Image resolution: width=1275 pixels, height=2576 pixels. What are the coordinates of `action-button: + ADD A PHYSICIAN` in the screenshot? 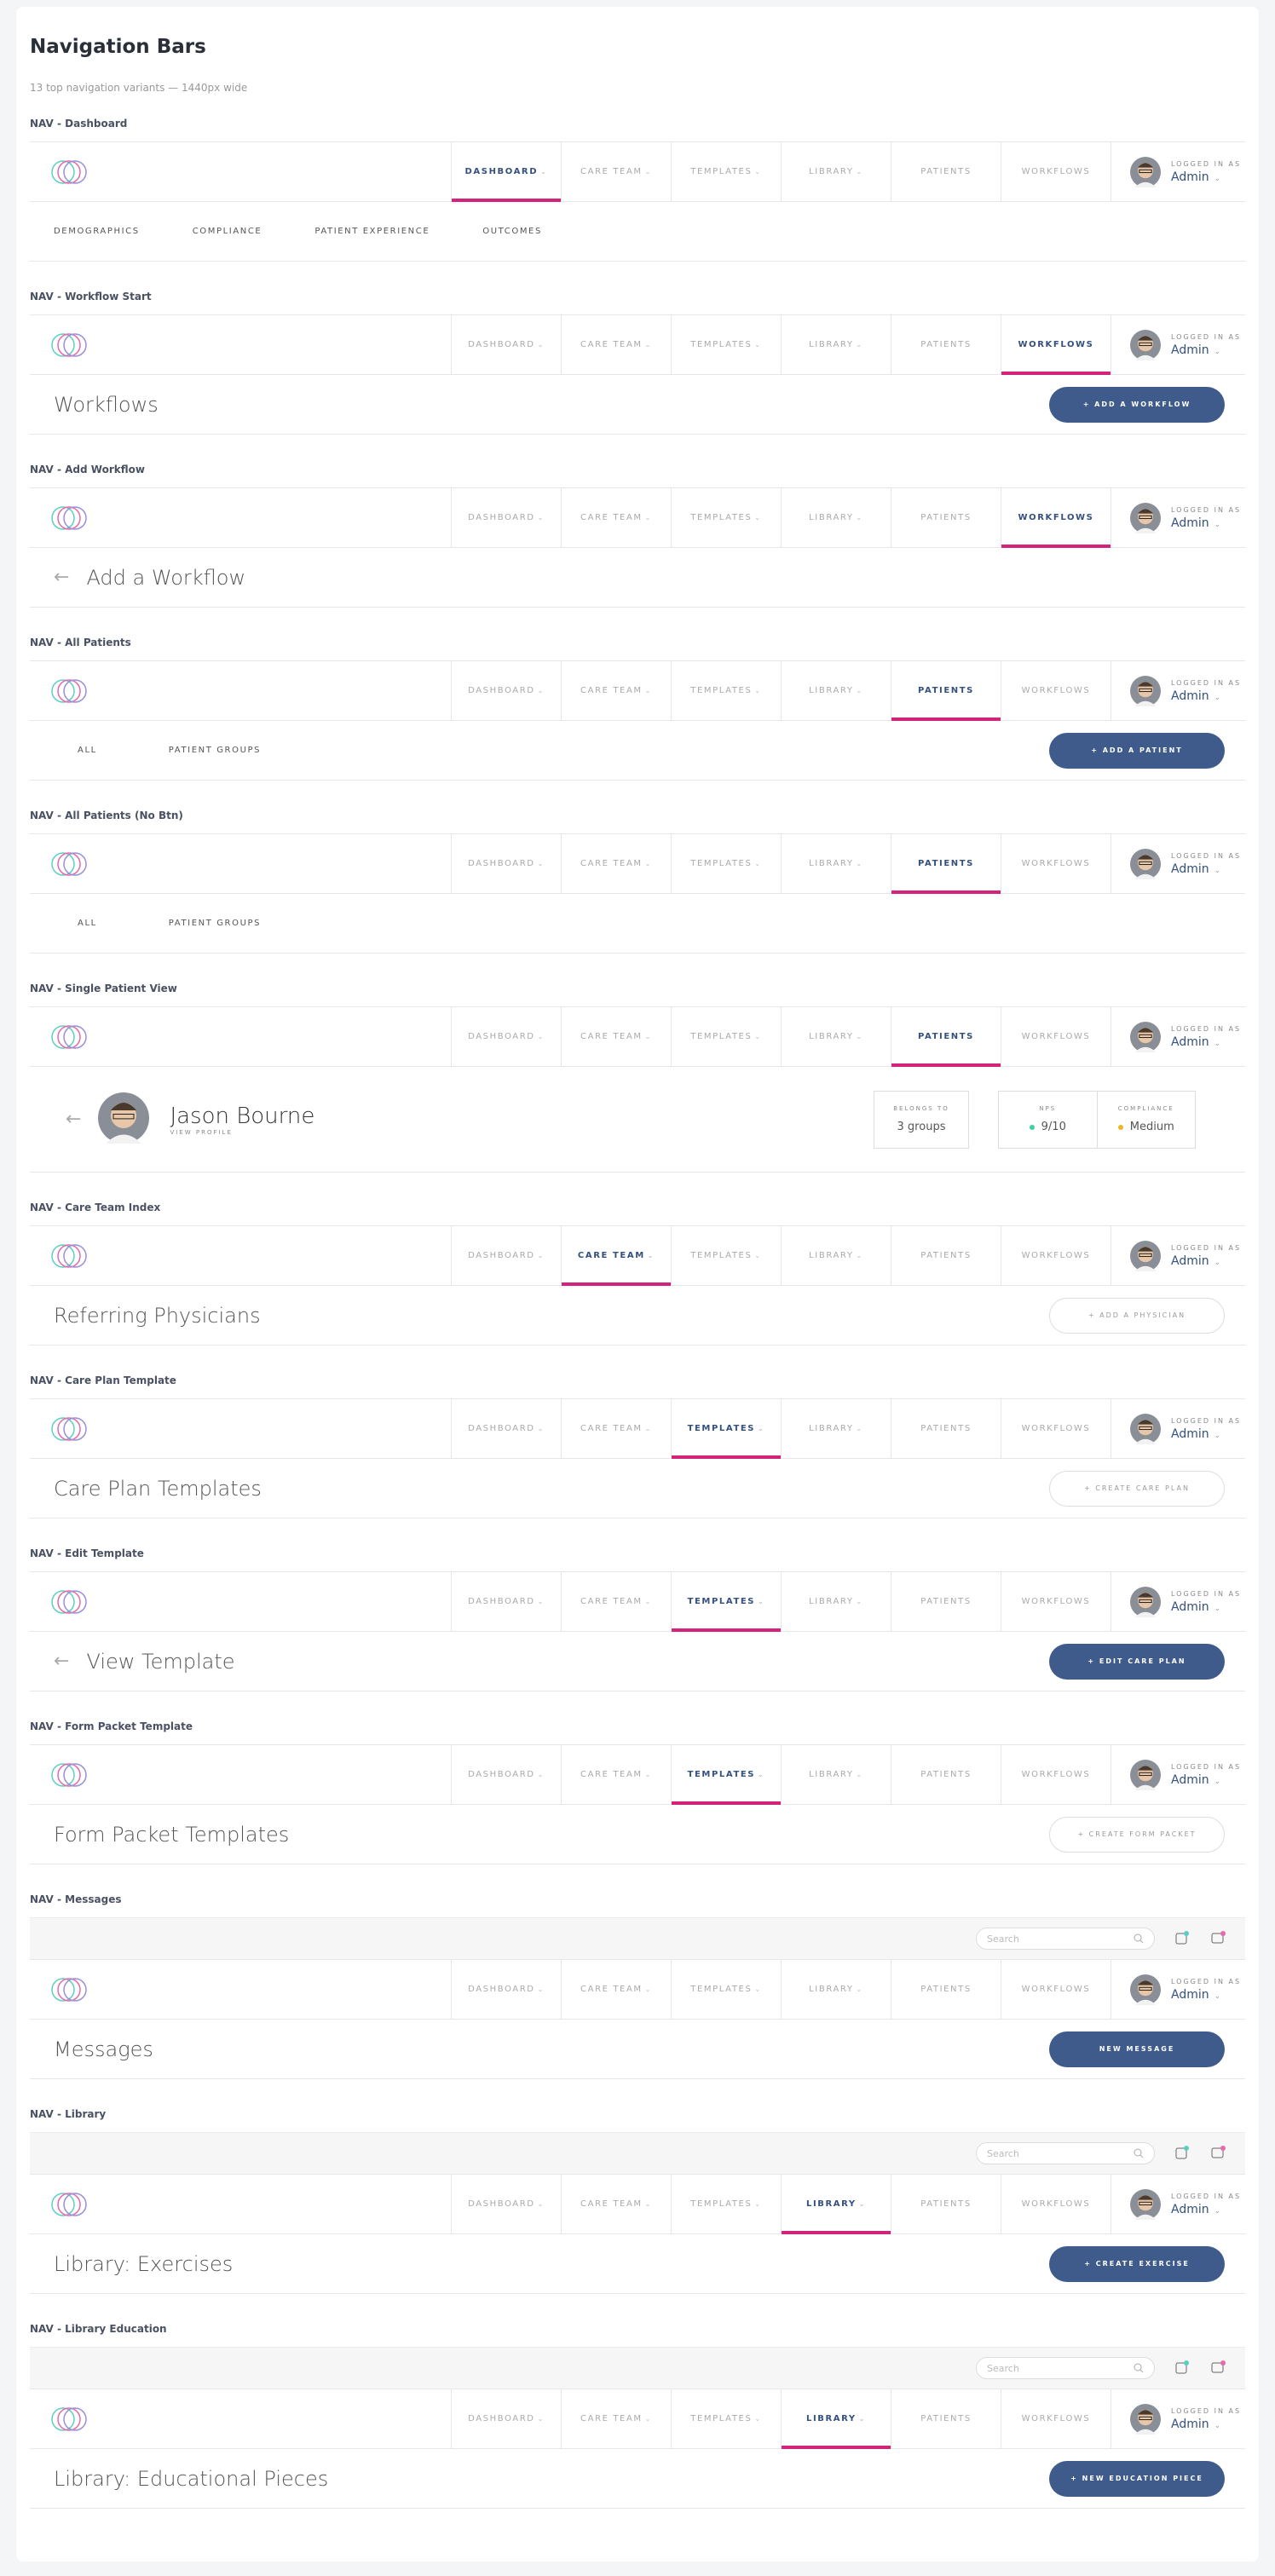 It's located at (1137, 1315).